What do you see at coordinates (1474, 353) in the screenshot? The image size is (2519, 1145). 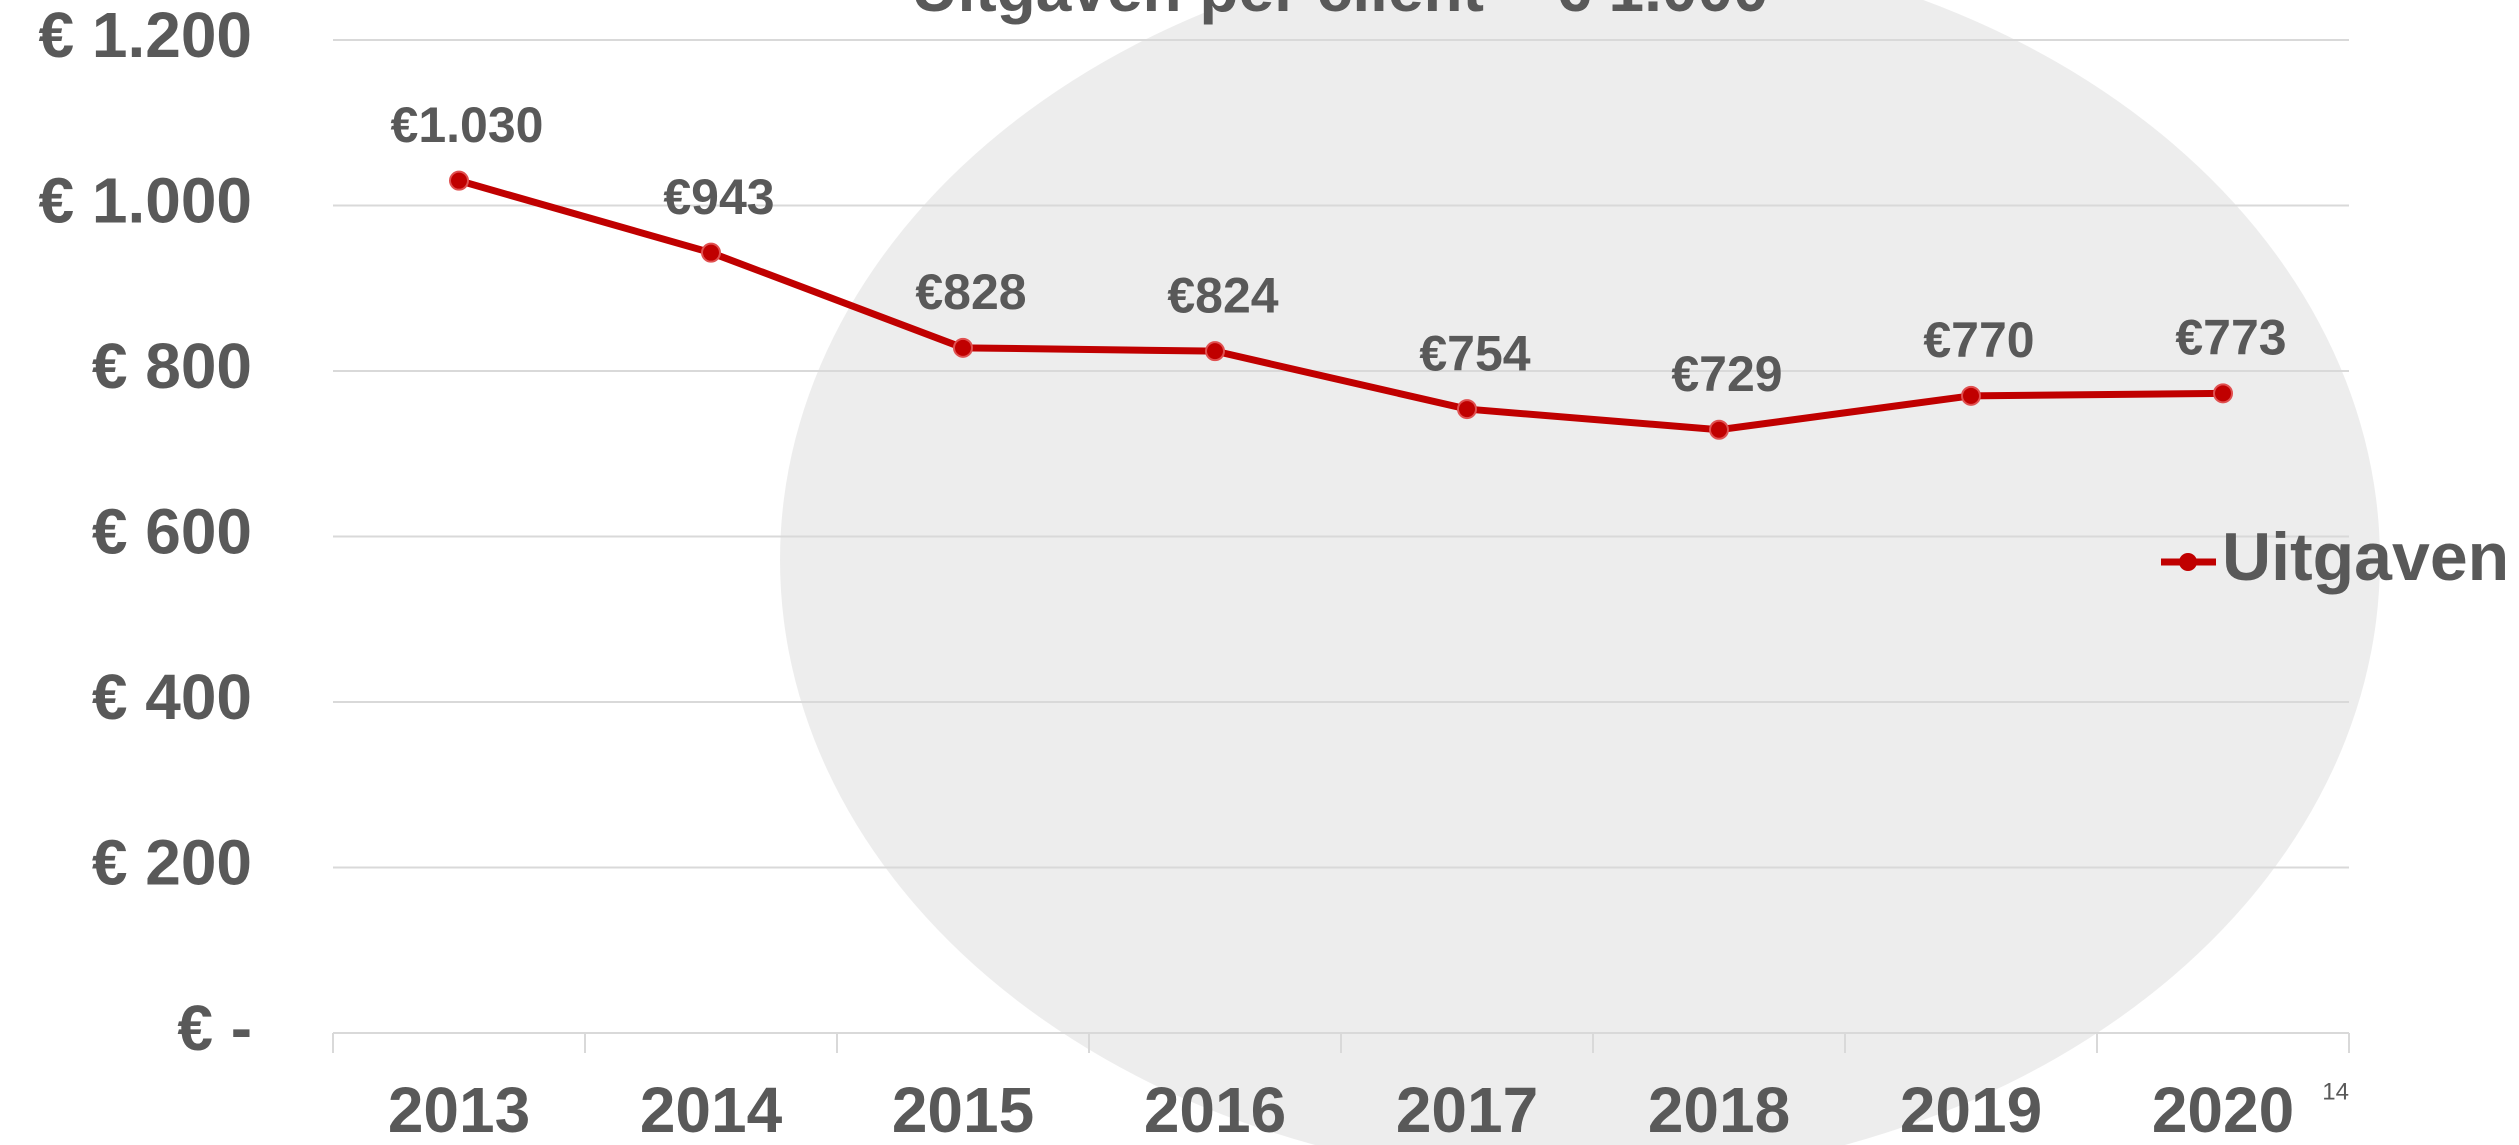 I see `data-label: €754` at bounding box center [1474, 353].